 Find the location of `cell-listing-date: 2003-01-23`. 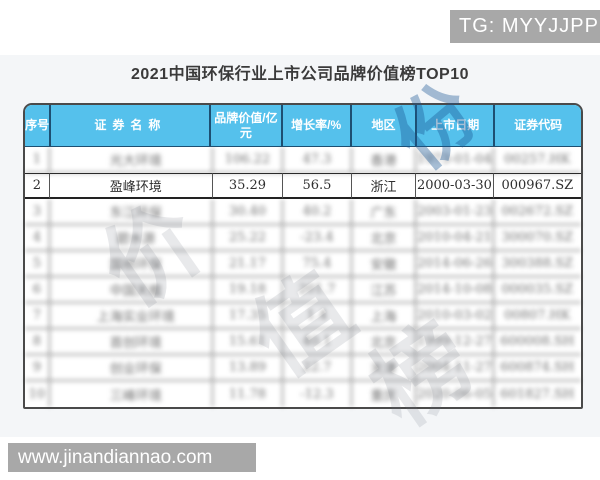

cell-listing-date: 2003-01-23 is located at coordinates (455, 212).